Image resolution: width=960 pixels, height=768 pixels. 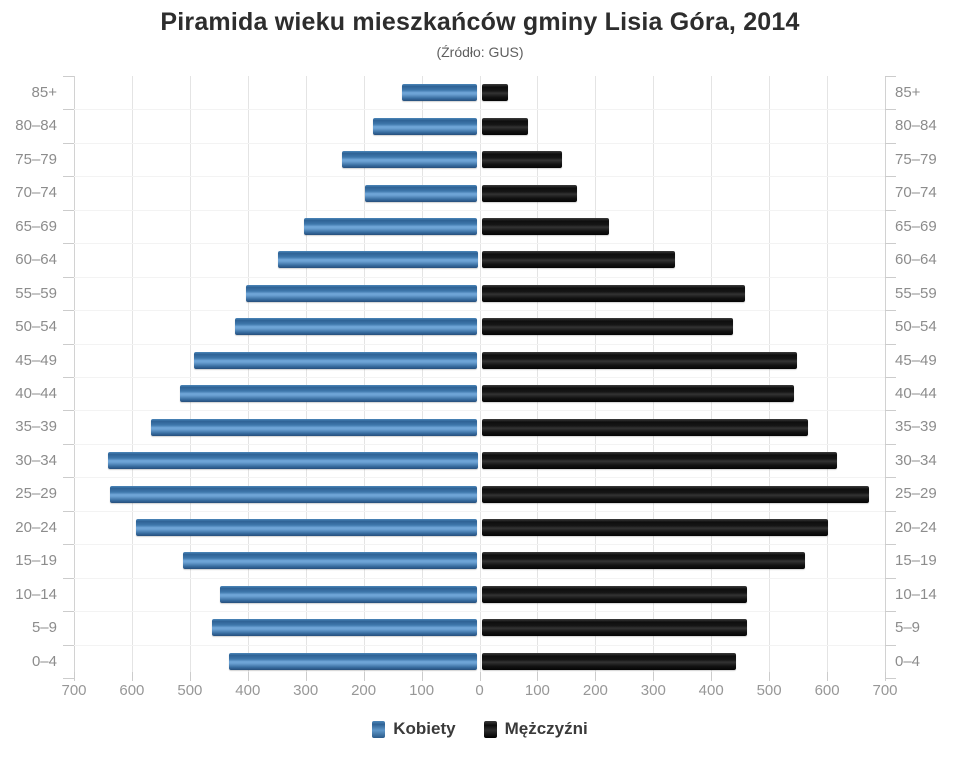 What do you see at coordinates (908, 661) in the screenshot?
I see `age-label-right-0–4: 0–4` at bounding box center [908, 661].